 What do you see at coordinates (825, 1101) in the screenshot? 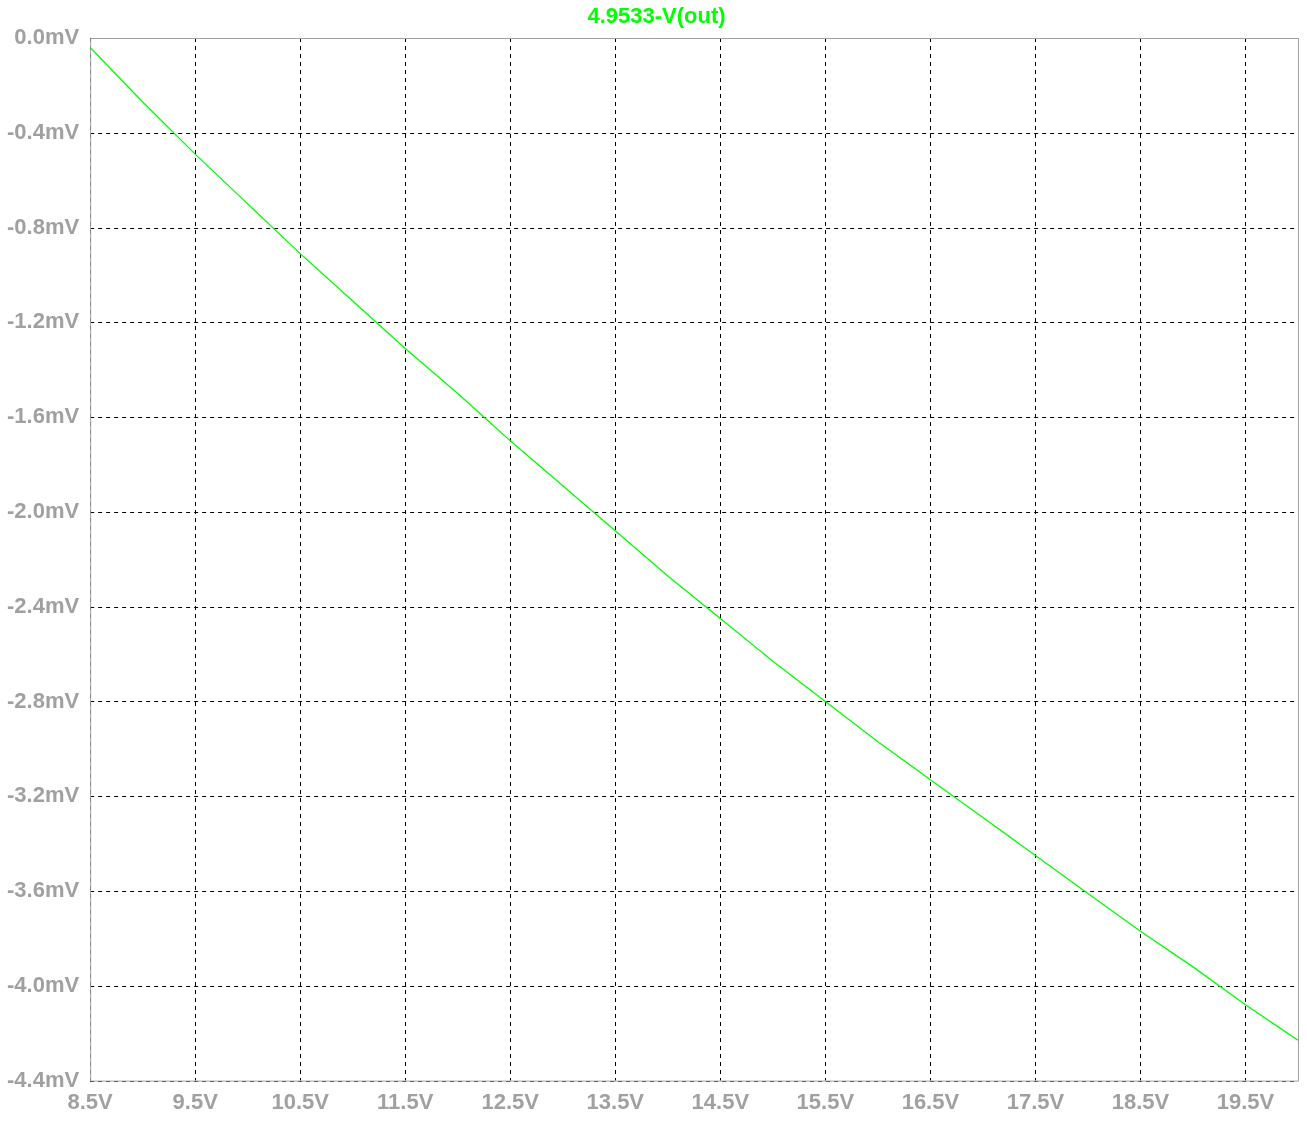
I see `x-tick-label: 15.5V` at bounding box center [825, 1101].